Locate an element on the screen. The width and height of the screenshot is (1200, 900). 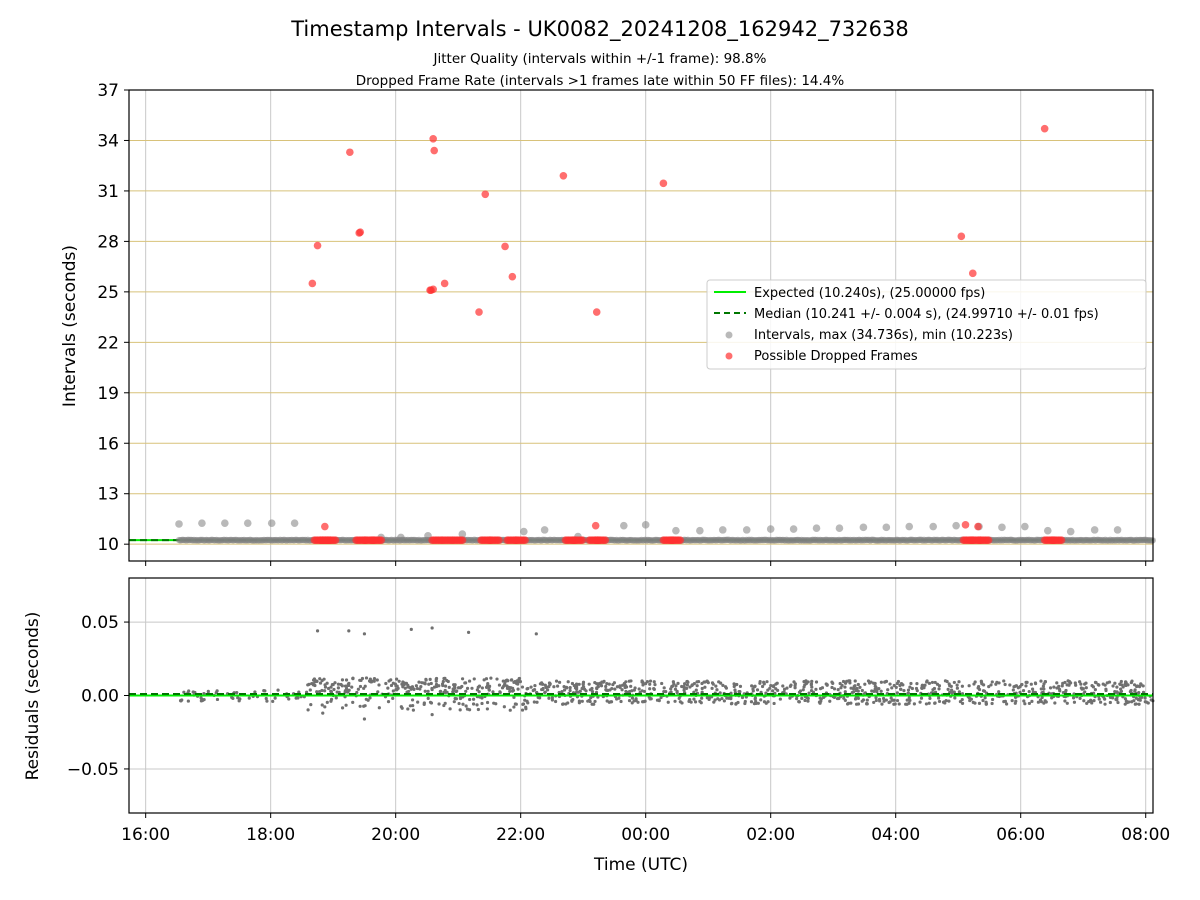
x-tick-label: 16:00 is located at coordinates (145, 835).